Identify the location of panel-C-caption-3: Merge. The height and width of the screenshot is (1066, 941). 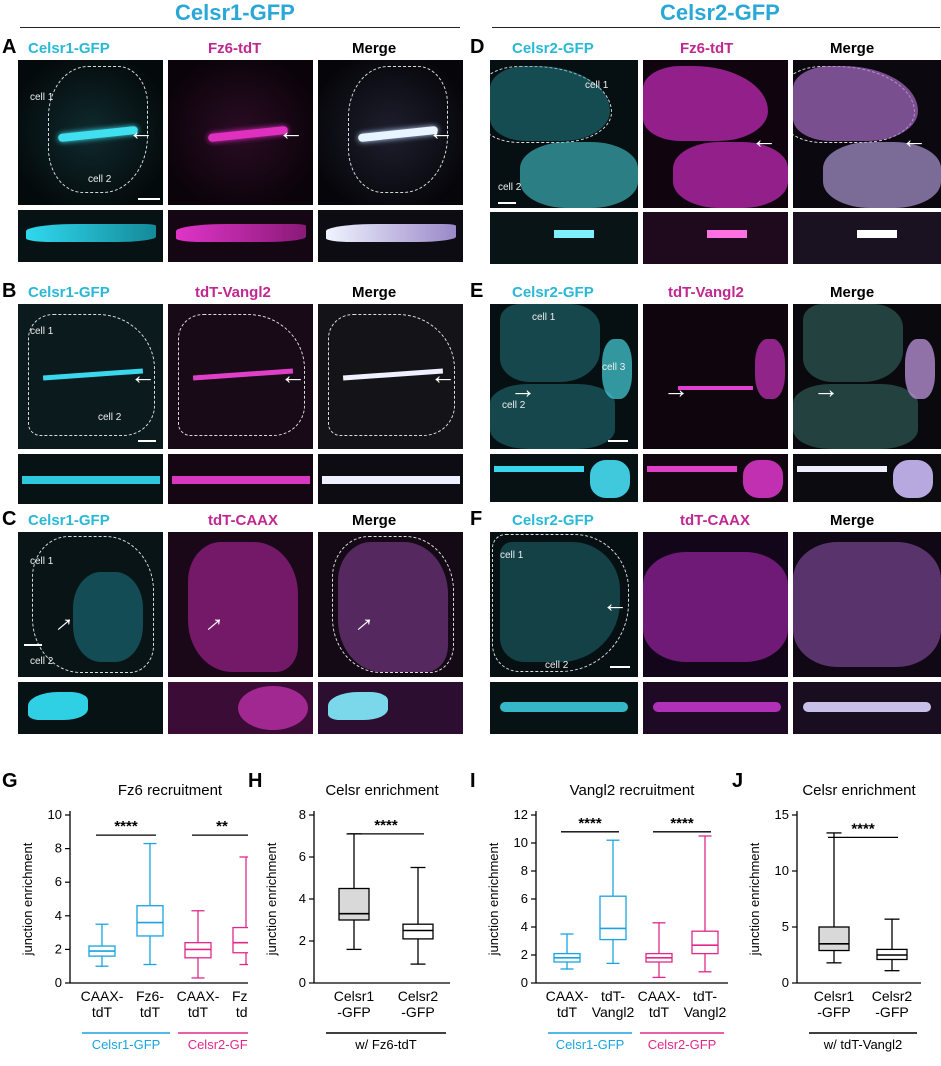
(374, 520).